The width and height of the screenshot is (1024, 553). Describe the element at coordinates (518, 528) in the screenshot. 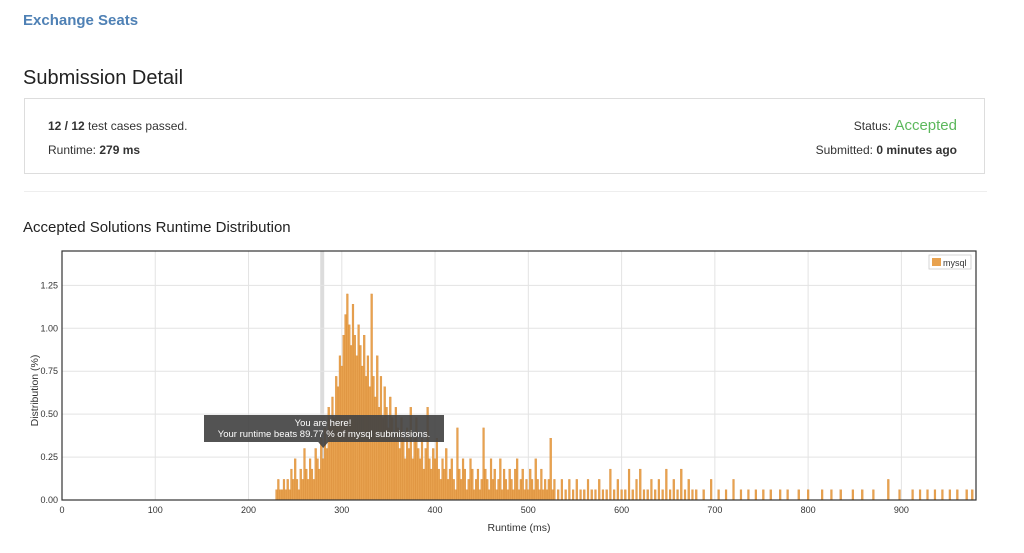

I see `x-axis-title: Runtime (ms)` at that location.